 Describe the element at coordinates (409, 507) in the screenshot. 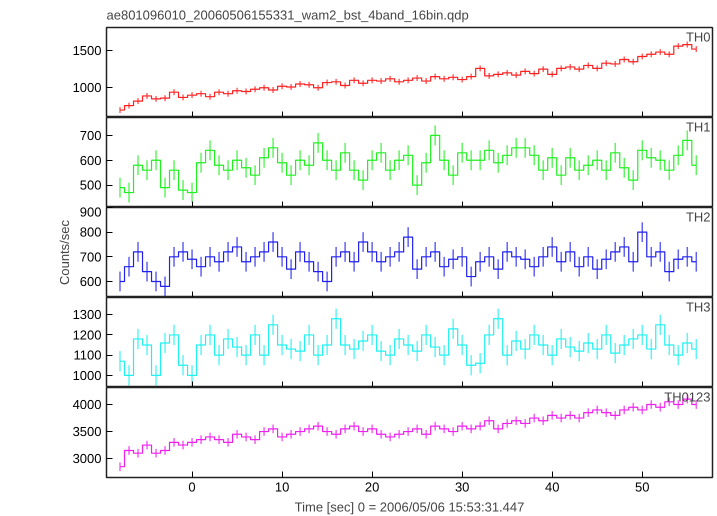

I see `x-axis-title: Time [sec] 0 = 2006/05/06 15:53:31.447` at that location.